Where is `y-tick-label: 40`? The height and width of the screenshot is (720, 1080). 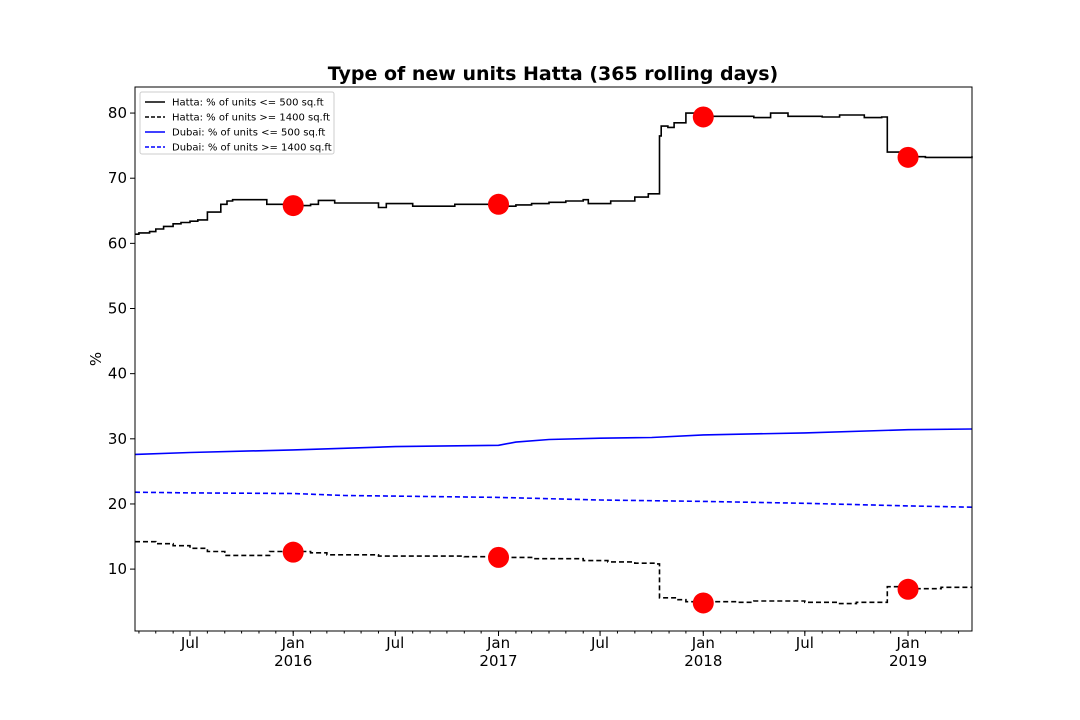
y-tick-label: 40 is located at coordinates (117, 374).